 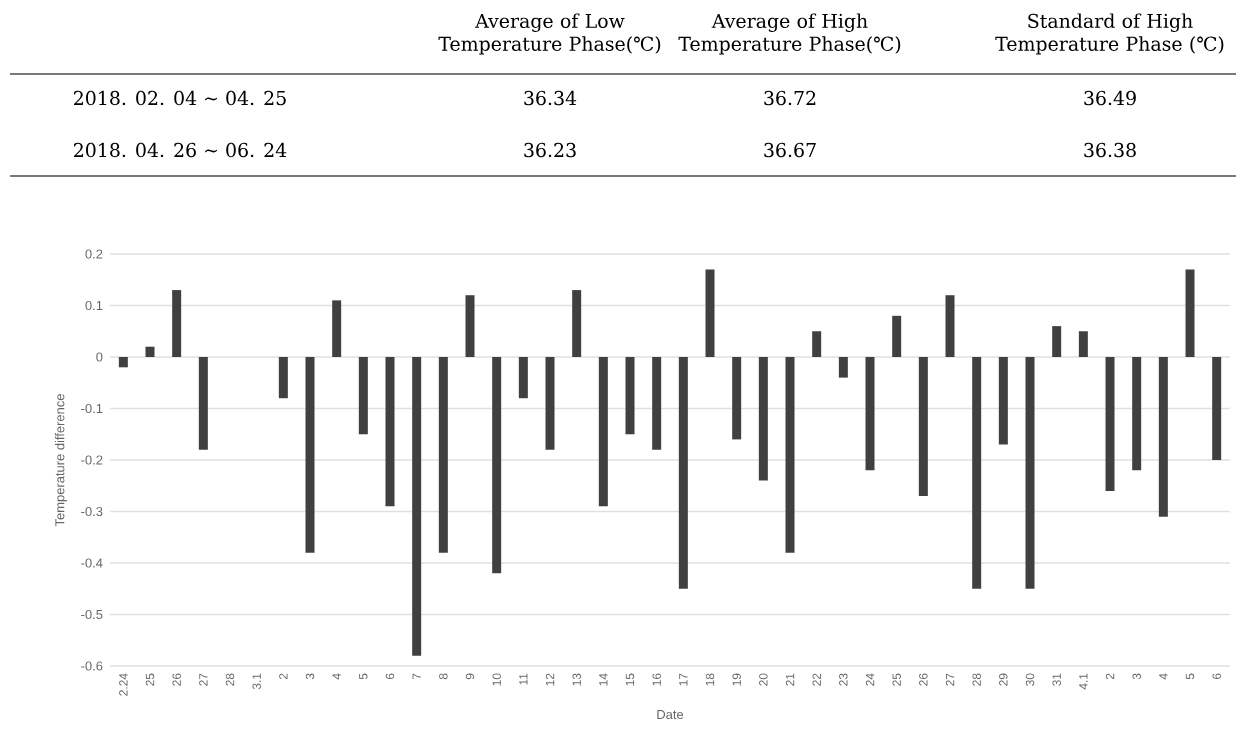 What do you see at coordinates (550, 150) in the screenshot?
I see `data-label: 36.23` at bounding box center [550, 150].